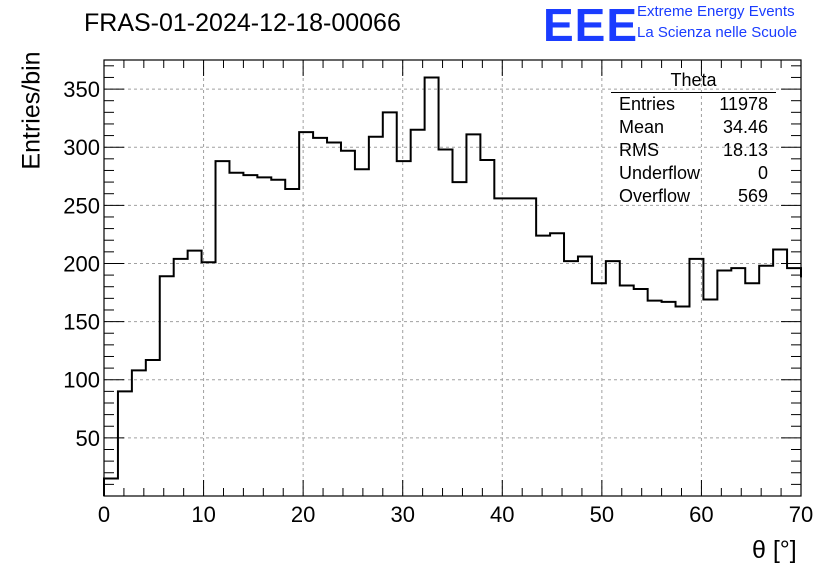 This screenshot has width=836, height=572. I want to click on stats-label: Overflow, so click(655, 196).